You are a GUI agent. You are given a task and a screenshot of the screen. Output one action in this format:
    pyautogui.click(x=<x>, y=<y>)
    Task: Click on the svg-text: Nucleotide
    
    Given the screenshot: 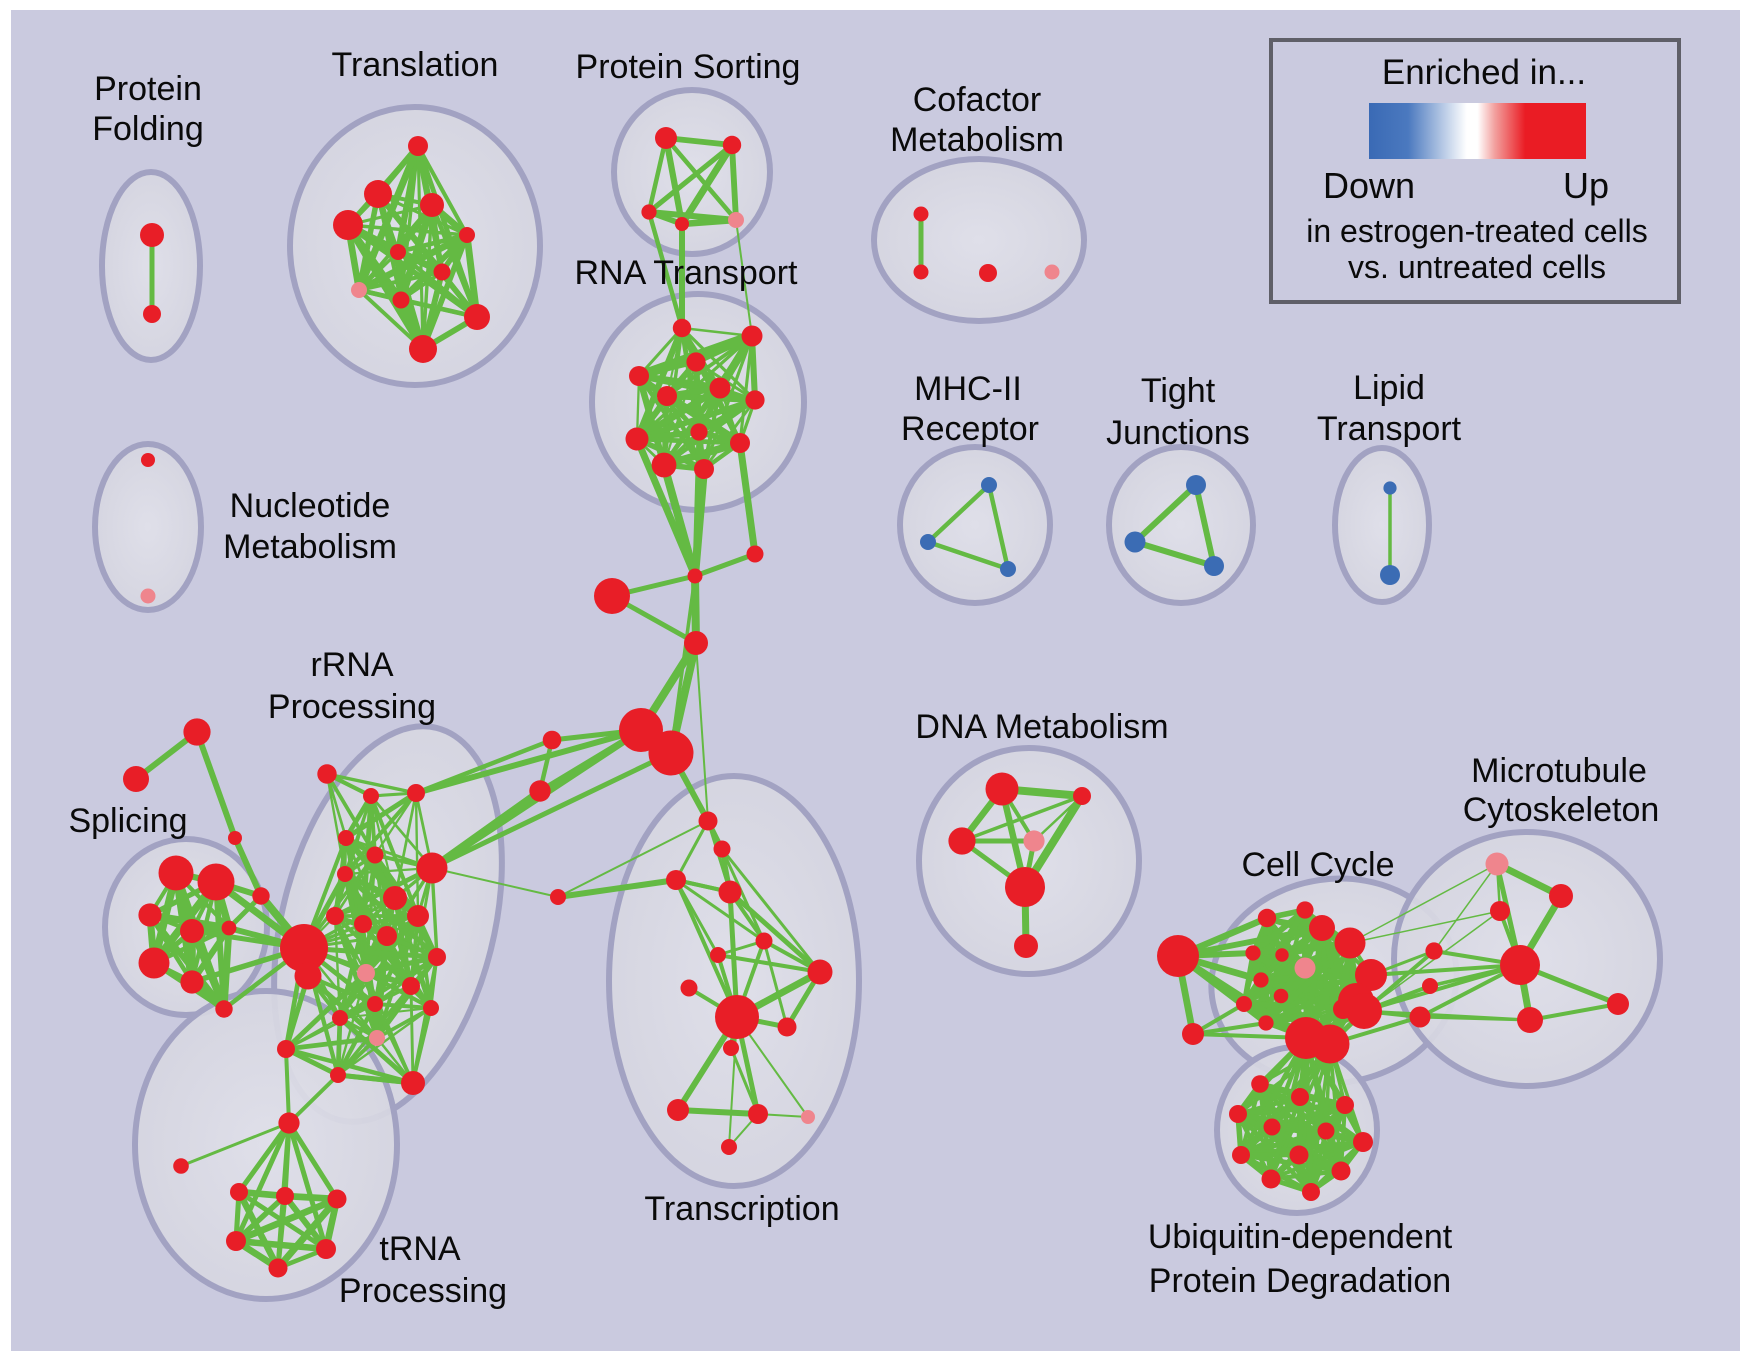 What is the action you would take?
    pyautogui.click(x=310, y=506)
    